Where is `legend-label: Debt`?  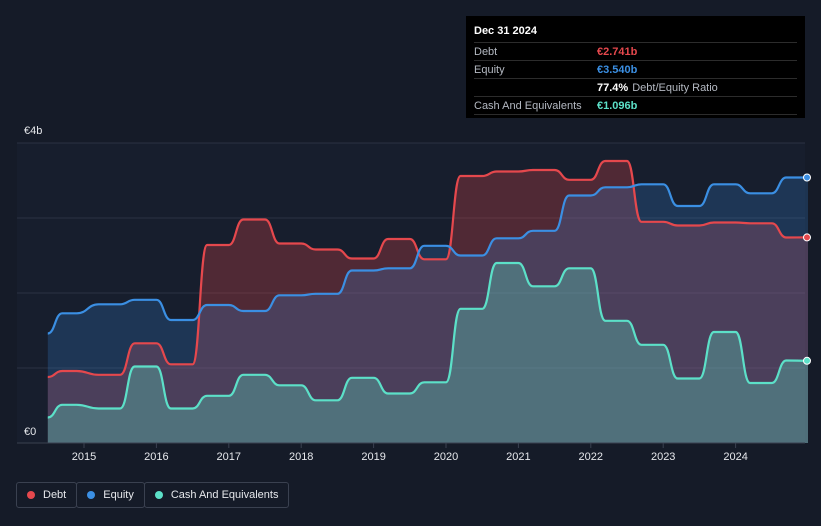 legend-label: Debt is located at coordinates (55, 495).